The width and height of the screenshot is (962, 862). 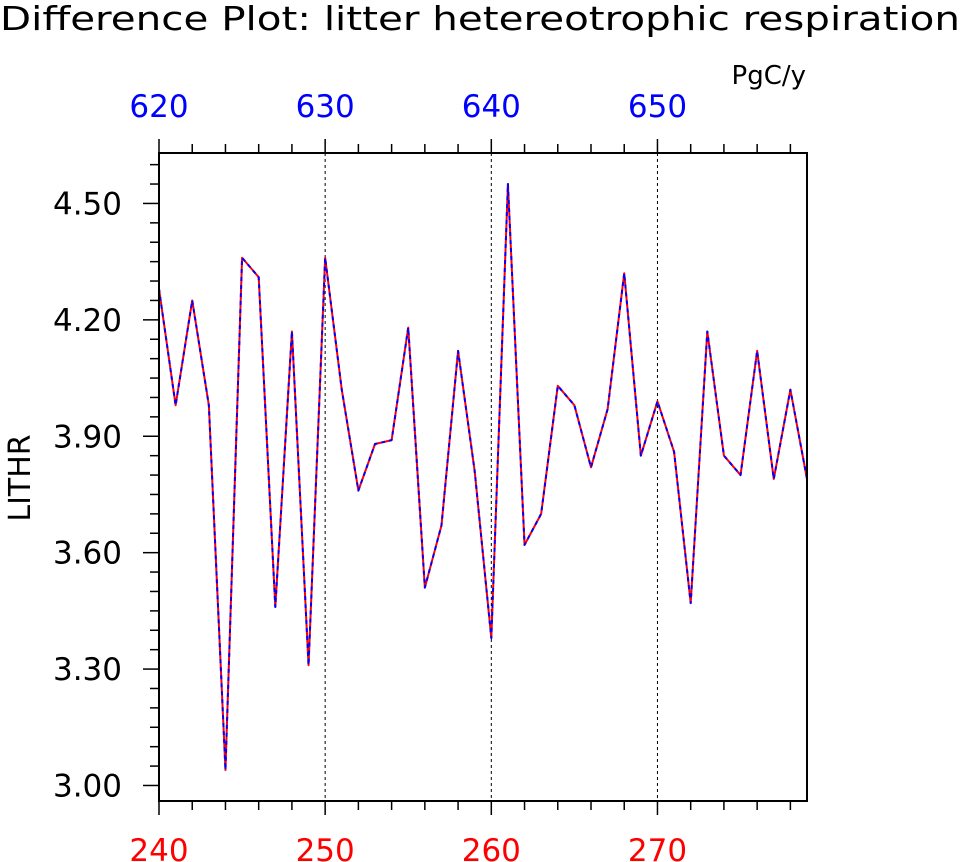 I want to click on y-axis-label: LITHR, so click(x=20, y=477).